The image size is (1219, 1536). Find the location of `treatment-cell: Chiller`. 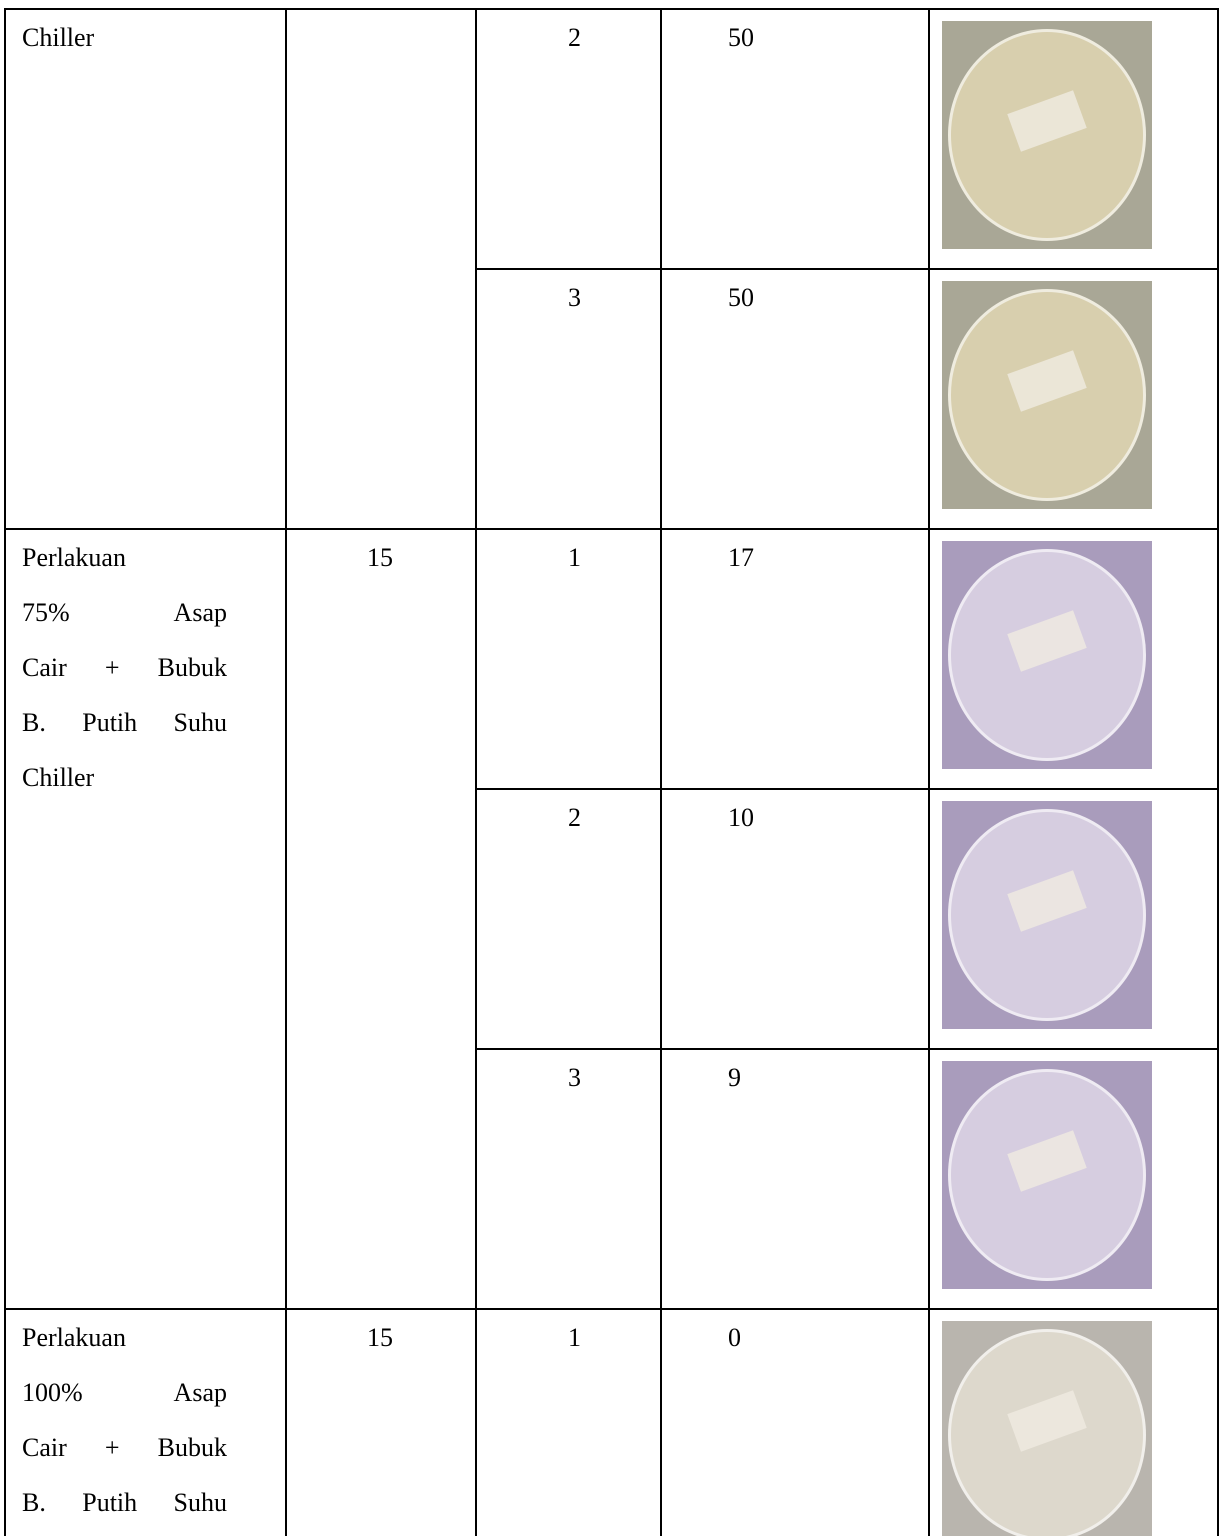

treatment-cell: Chiller is located at coordinates (124, 37).